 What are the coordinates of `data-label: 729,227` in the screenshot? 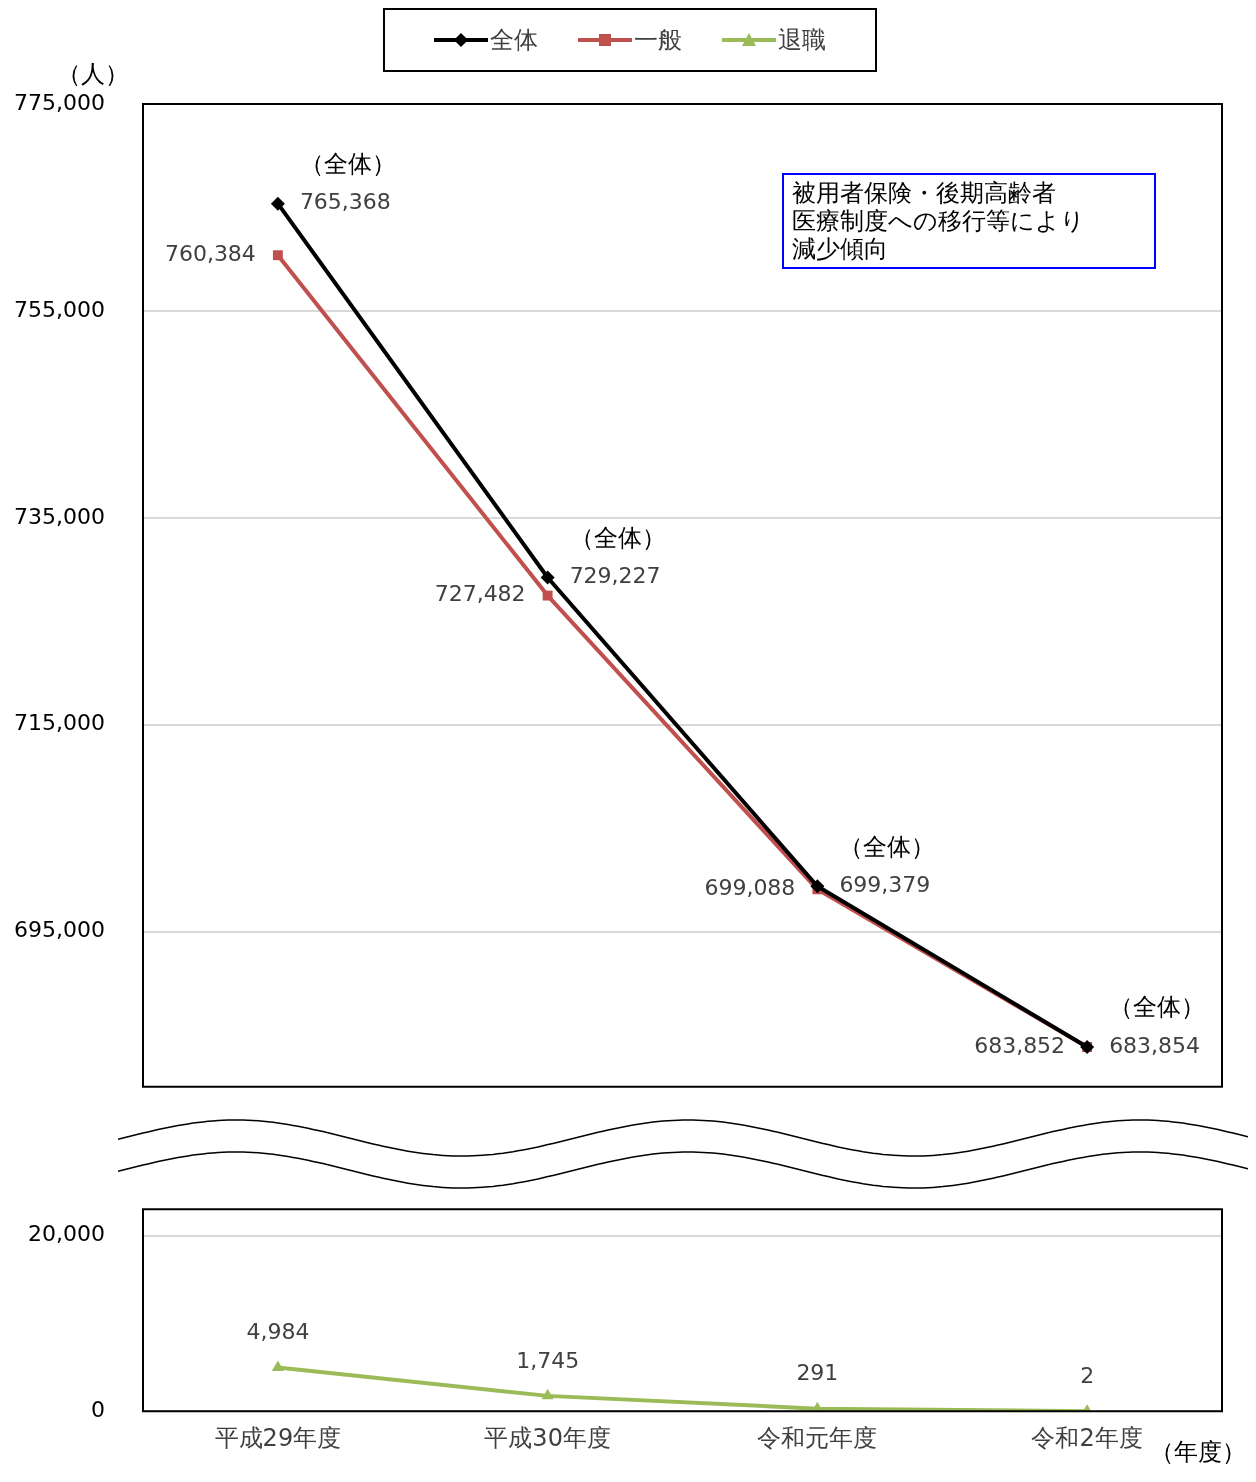 It's located at (615, 576).